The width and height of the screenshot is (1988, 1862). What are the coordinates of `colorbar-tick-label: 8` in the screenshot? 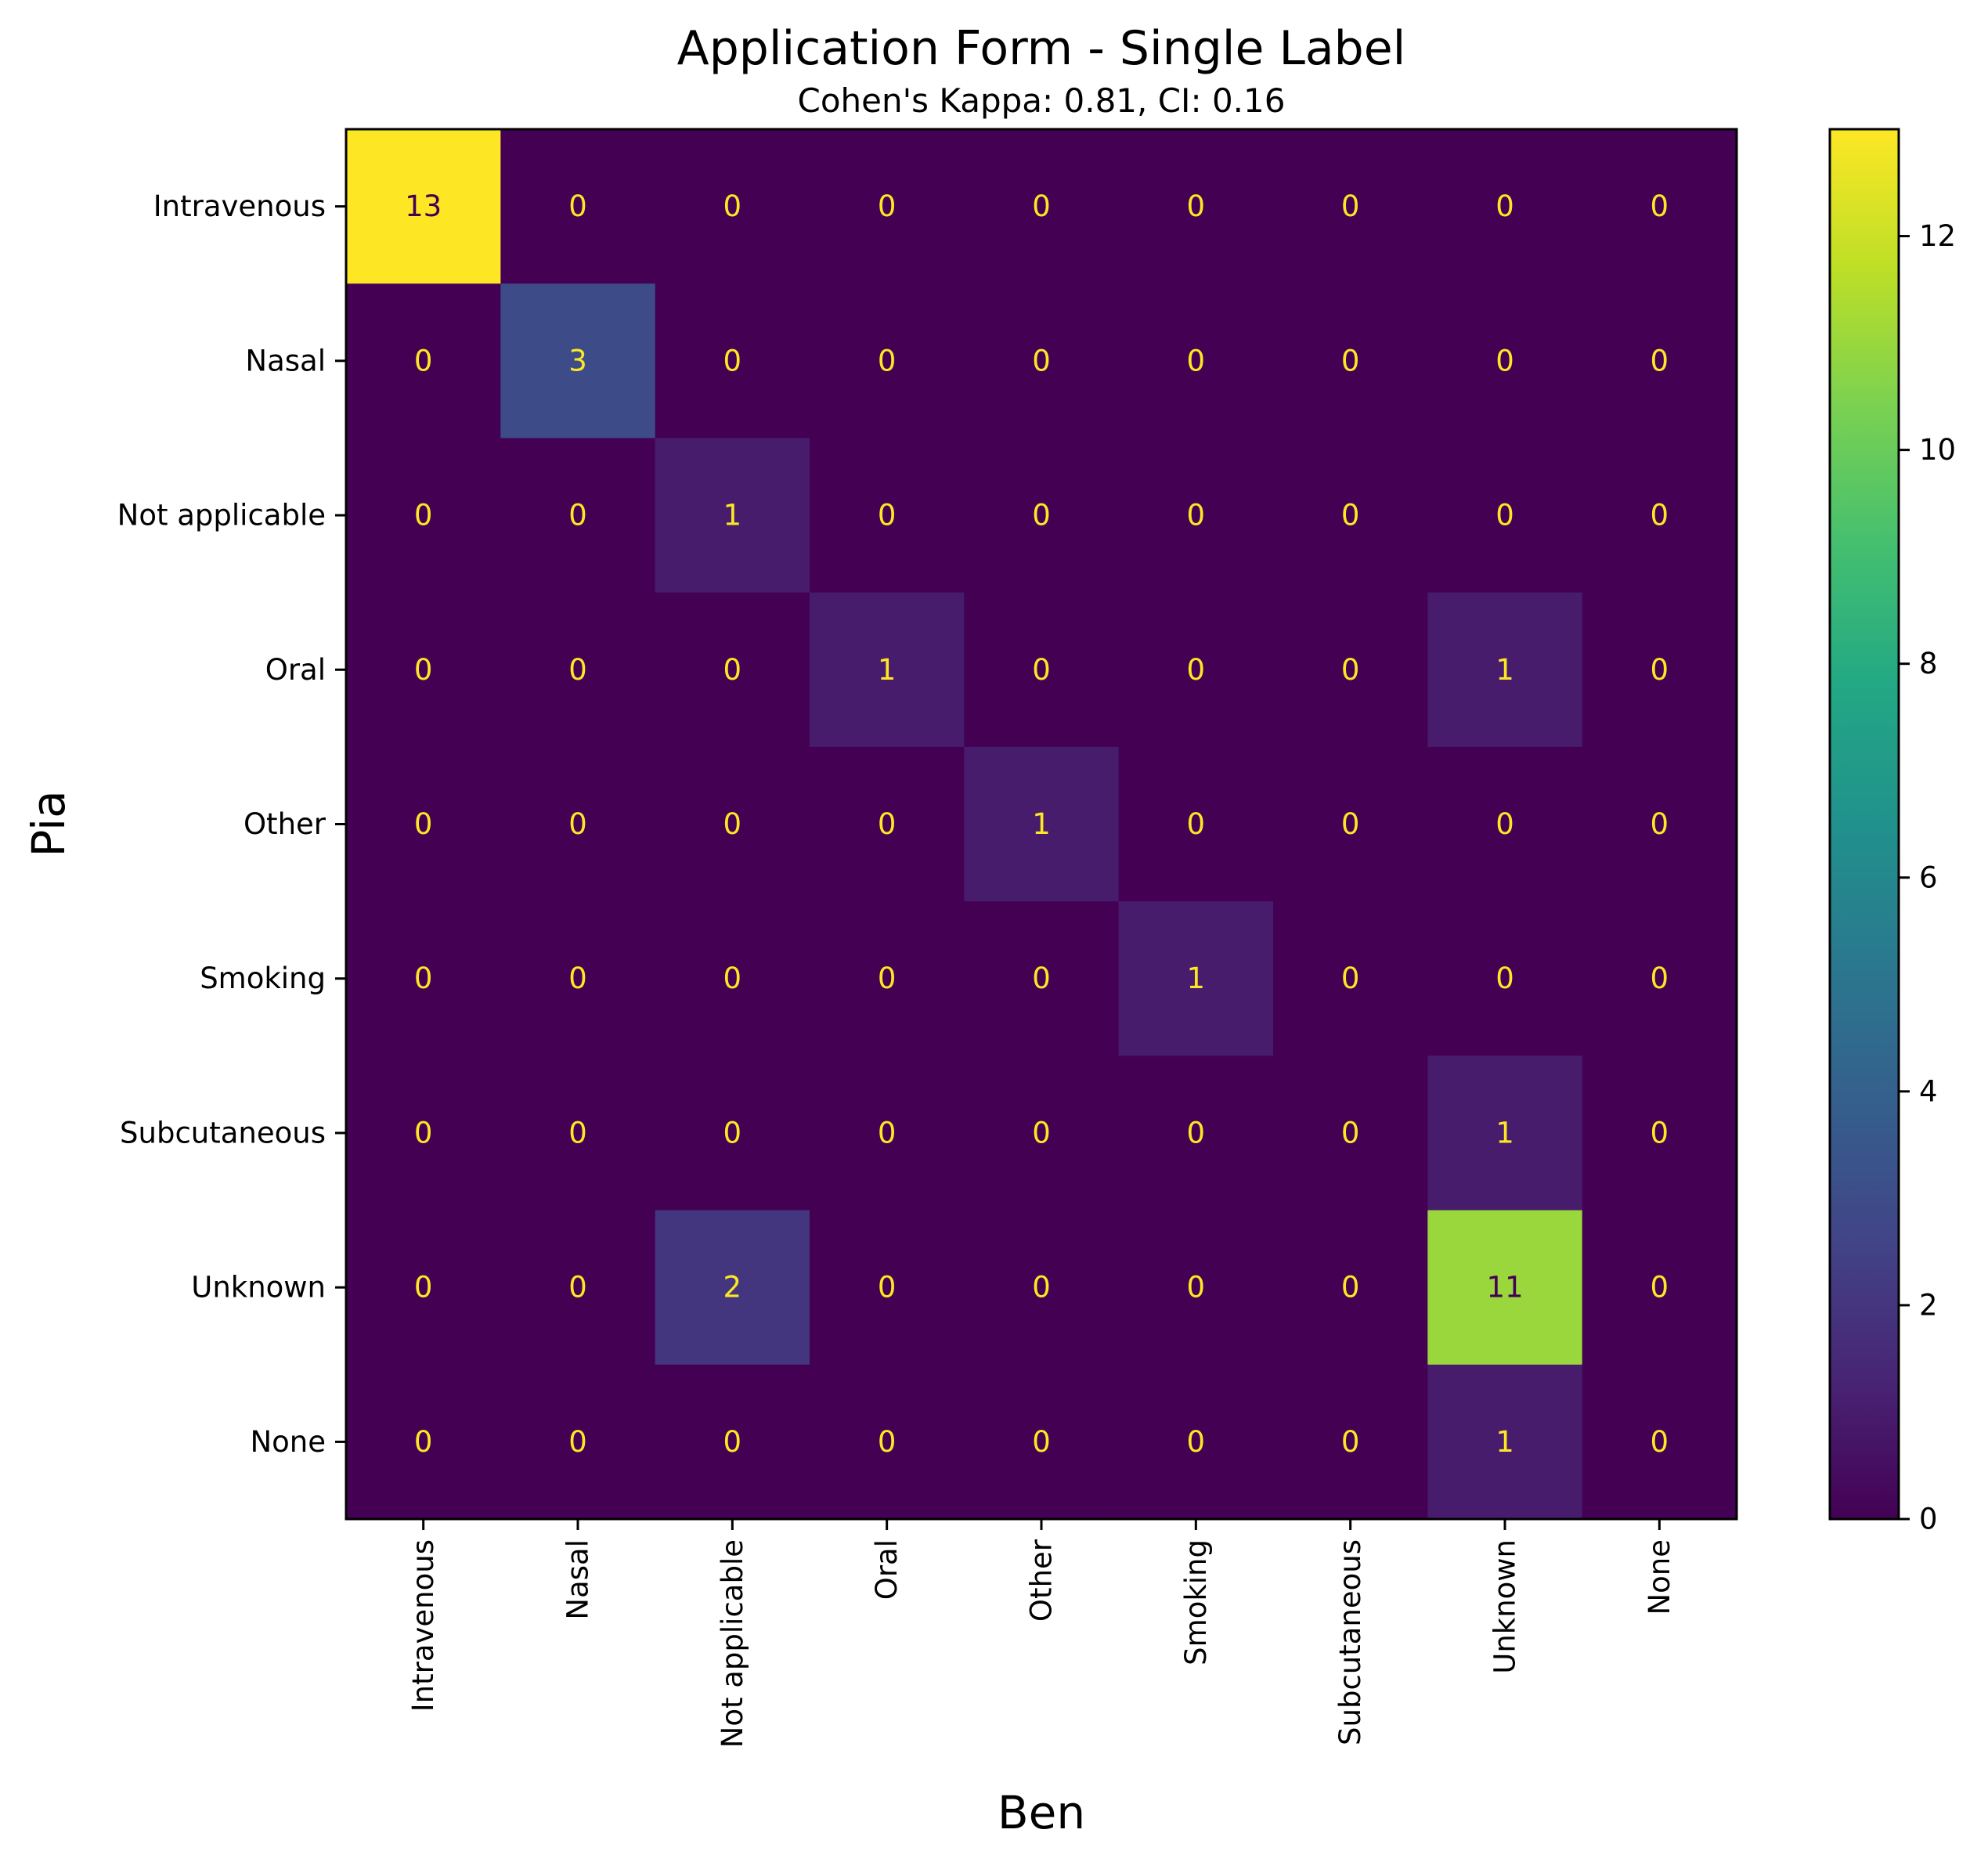 It's located at (1928, 663).